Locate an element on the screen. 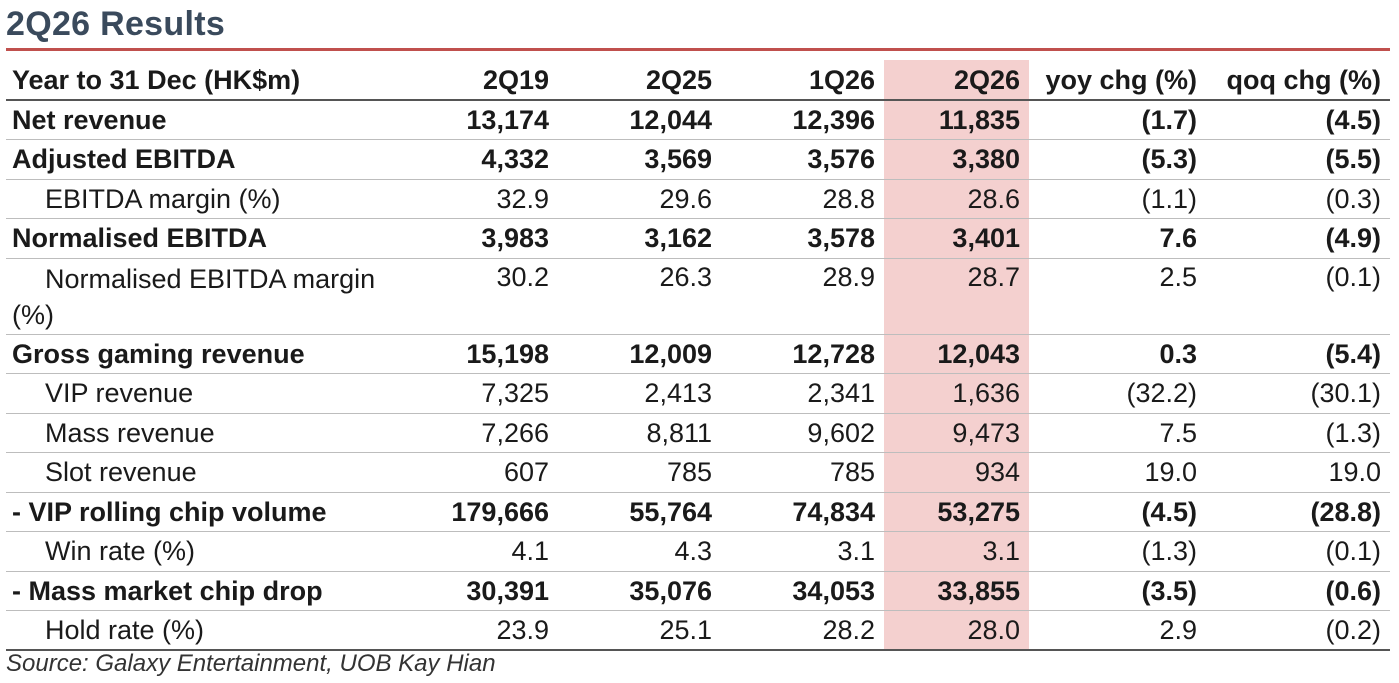 This screenshot has width=1399, height=683. cell-2q25: 4.3 is located at coordinates (693, 551).